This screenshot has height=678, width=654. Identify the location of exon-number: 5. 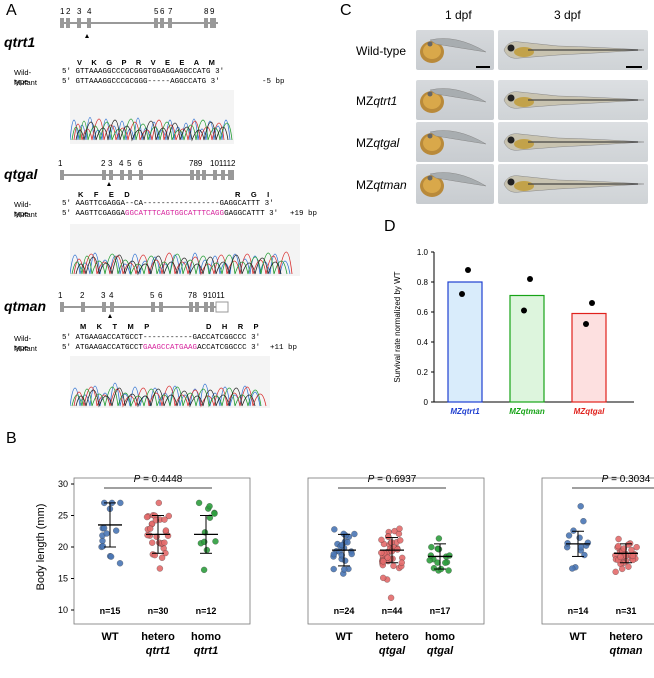
(156, 11).